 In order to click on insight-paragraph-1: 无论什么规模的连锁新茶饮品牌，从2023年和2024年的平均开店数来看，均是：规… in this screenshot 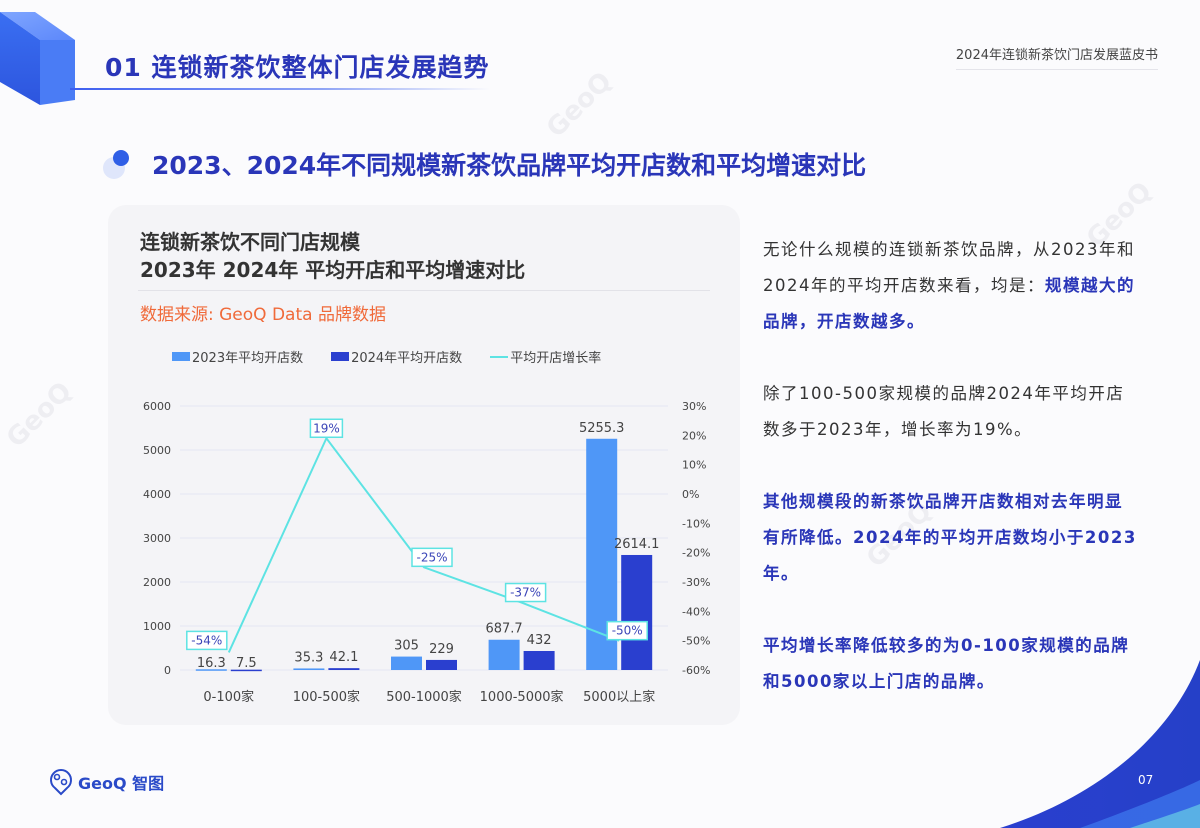, I will do `click(950, 286)`.